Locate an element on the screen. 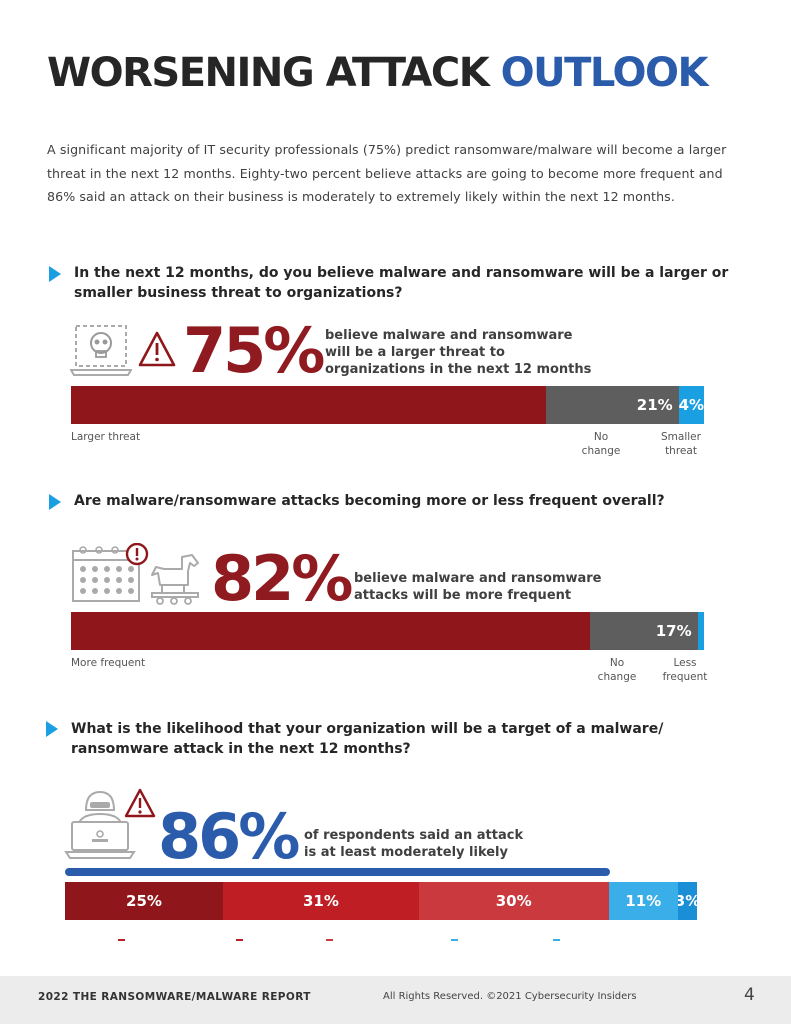 This screenshot has height=1024, width=791. laptop-skull-icon is located at coordinates (101, 350).